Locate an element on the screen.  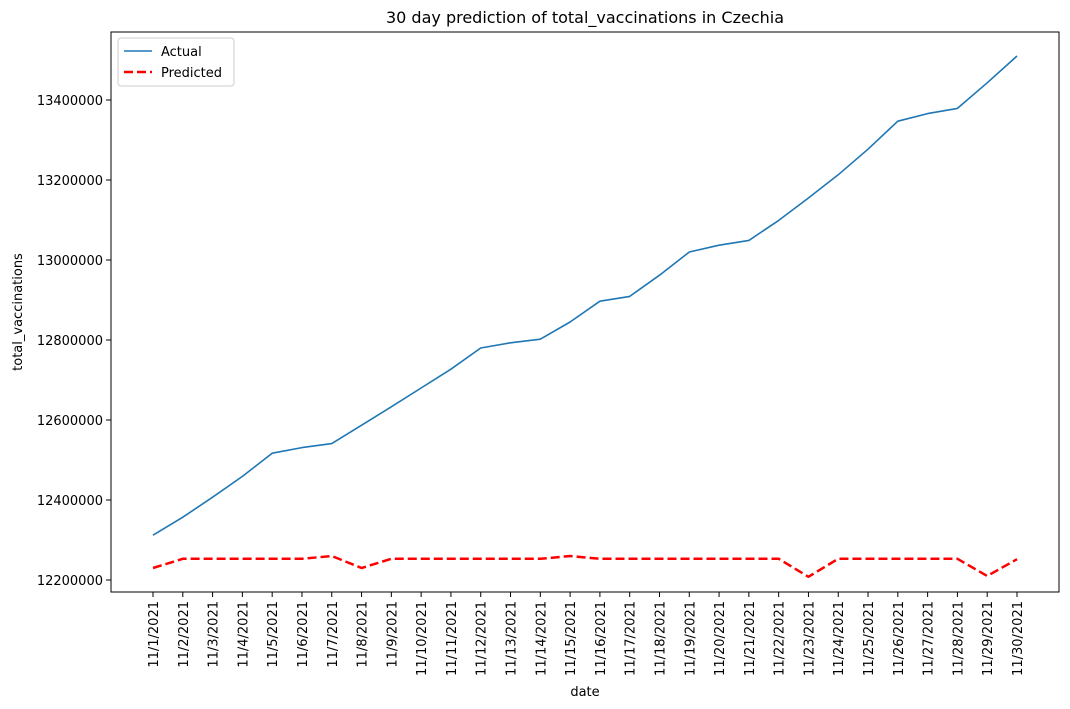
x-axis-label: date is located at coordinates (584, 692).